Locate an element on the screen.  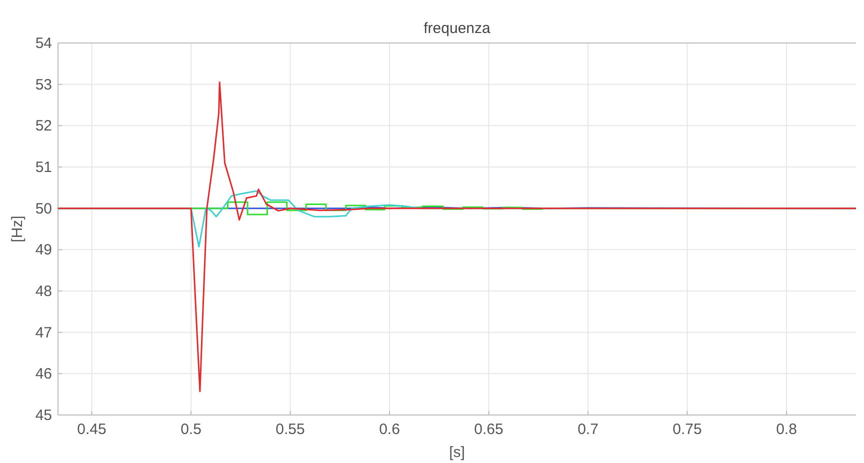
x-tick-label: 0.8 is located at coordinates (786, 429).